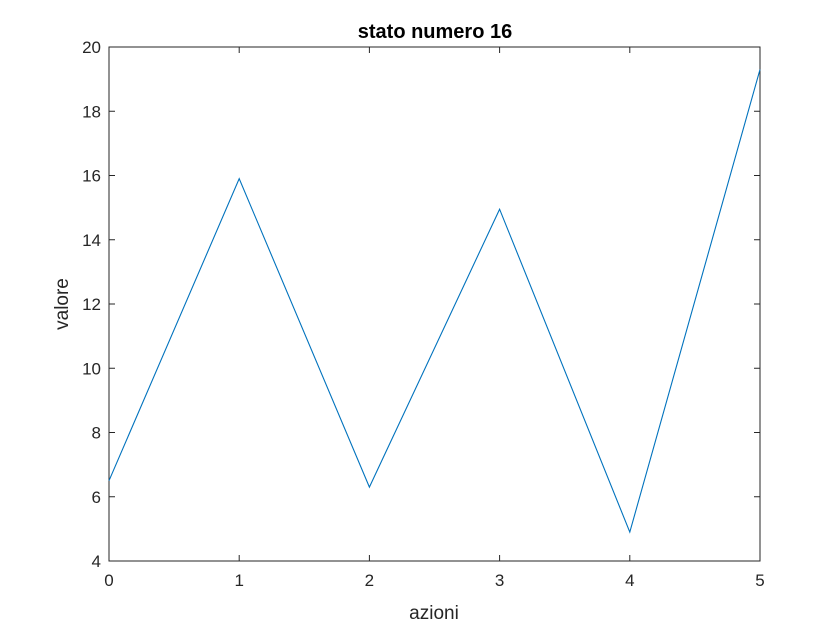 The height and width of the screenshot is (630, 840). Describe the element at coordinates (629, 580) in the screenshot. I see `x-tick-label: 4` at that location.